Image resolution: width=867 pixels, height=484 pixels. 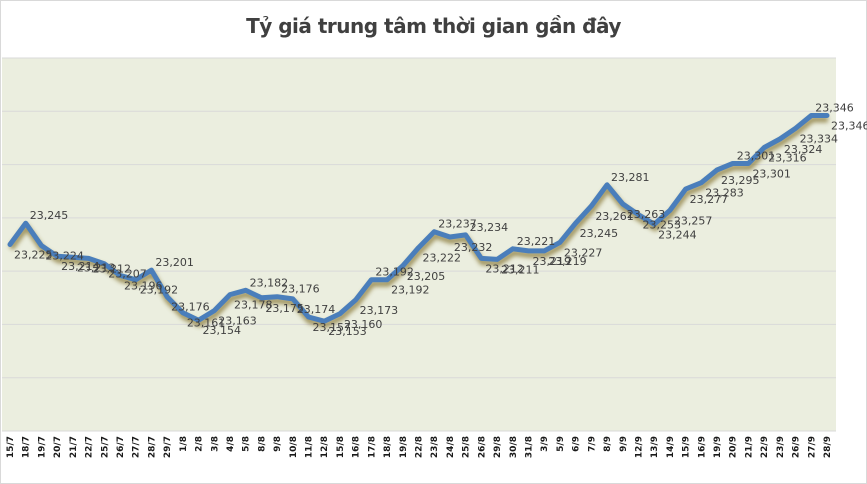 I want to click on data-label: 23,173, so click(x=379, y=310).